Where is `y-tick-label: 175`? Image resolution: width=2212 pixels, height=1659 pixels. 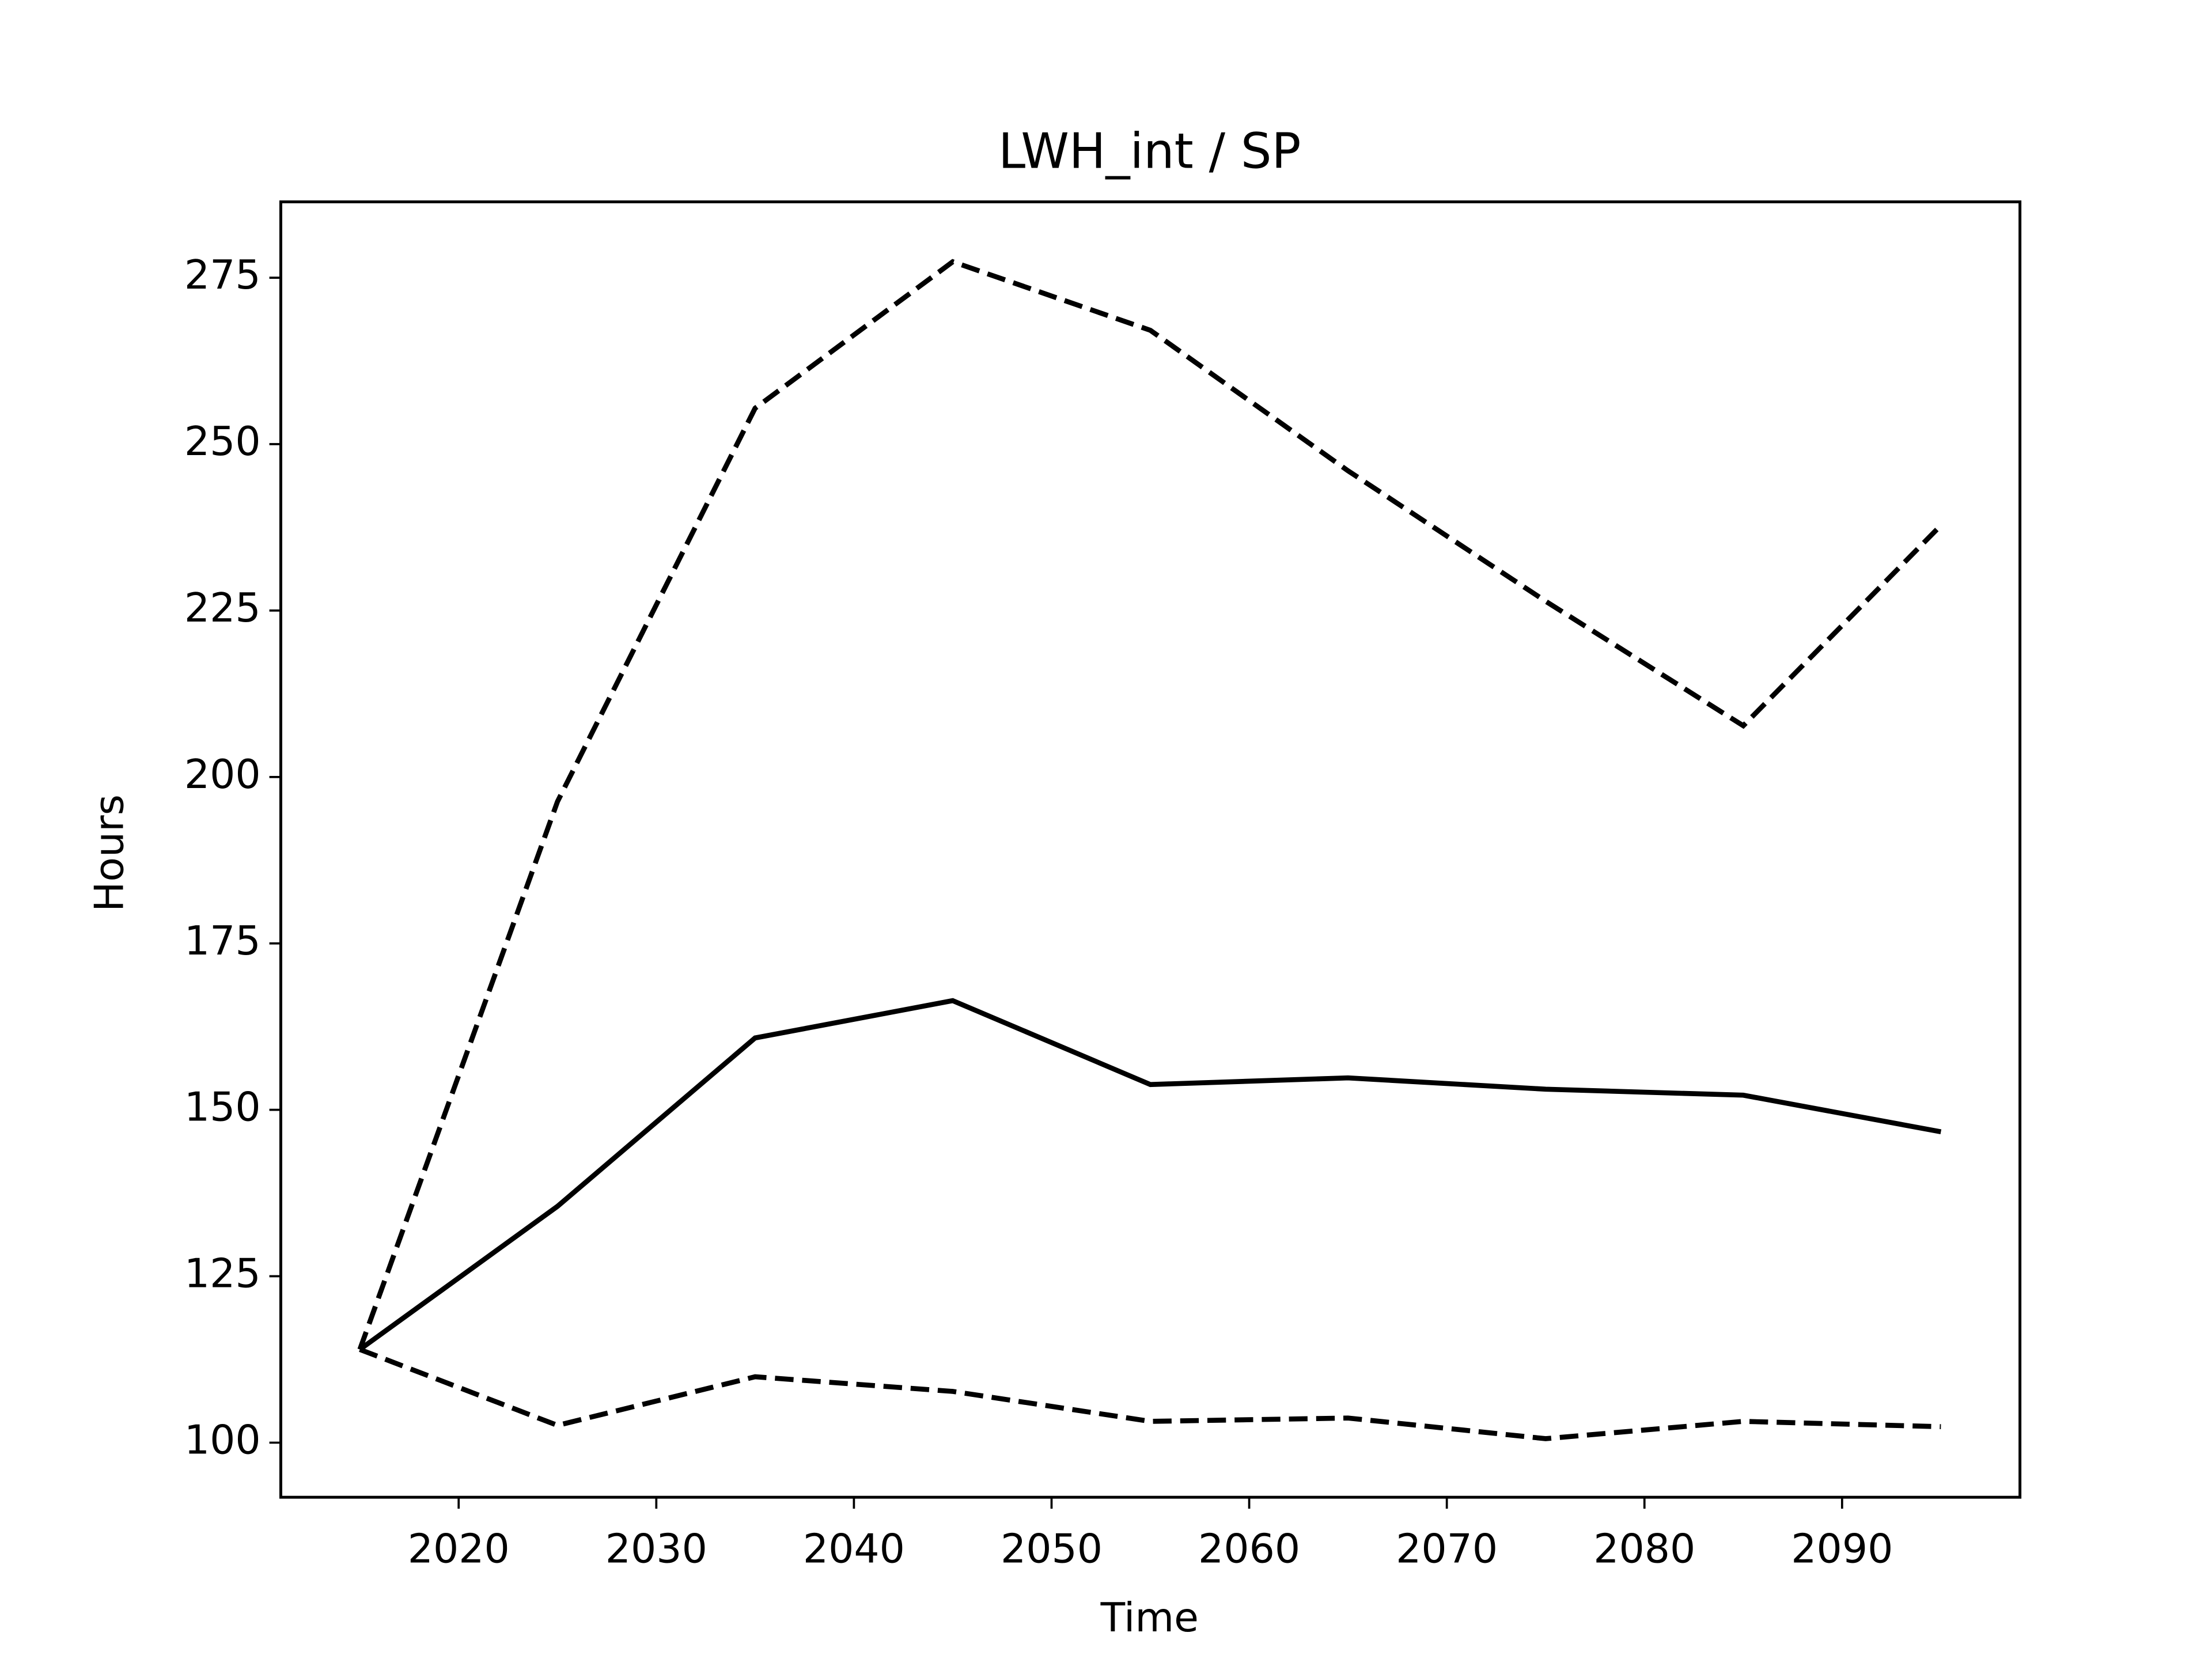 y-tick-label: 175 is located at coordinates (222, 941).